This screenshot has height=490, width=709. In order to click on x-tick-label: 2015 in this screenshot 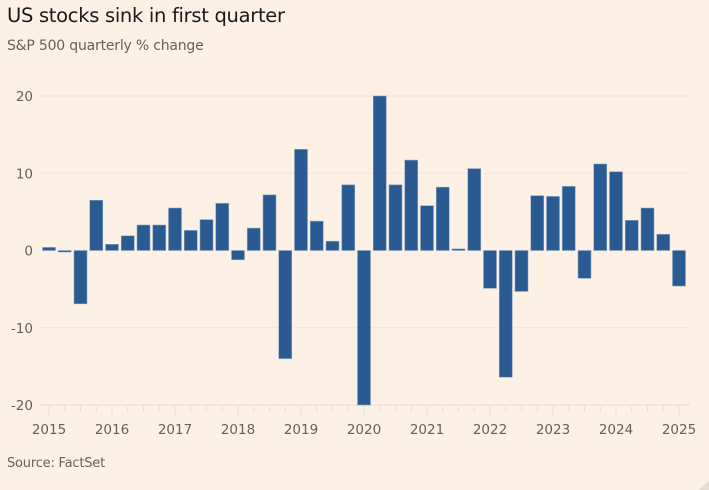, I will do `click(49, 430)`.